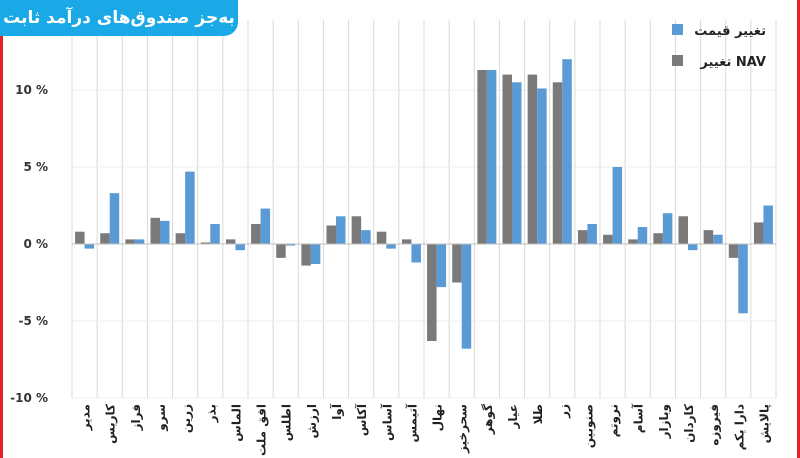  I want to click on y-tick-label: 0 %, so click(35, 244).